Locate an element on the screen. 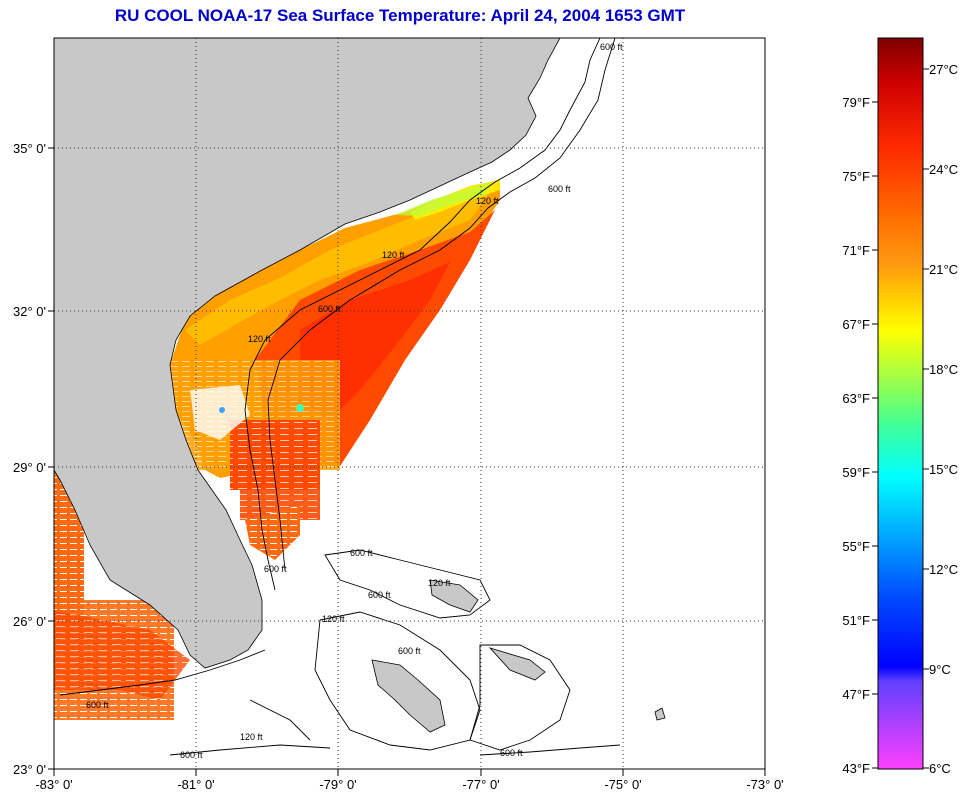 This screenshot has height=793, width=968. celsius-label: 18°C is located at coordinates (943, 369).